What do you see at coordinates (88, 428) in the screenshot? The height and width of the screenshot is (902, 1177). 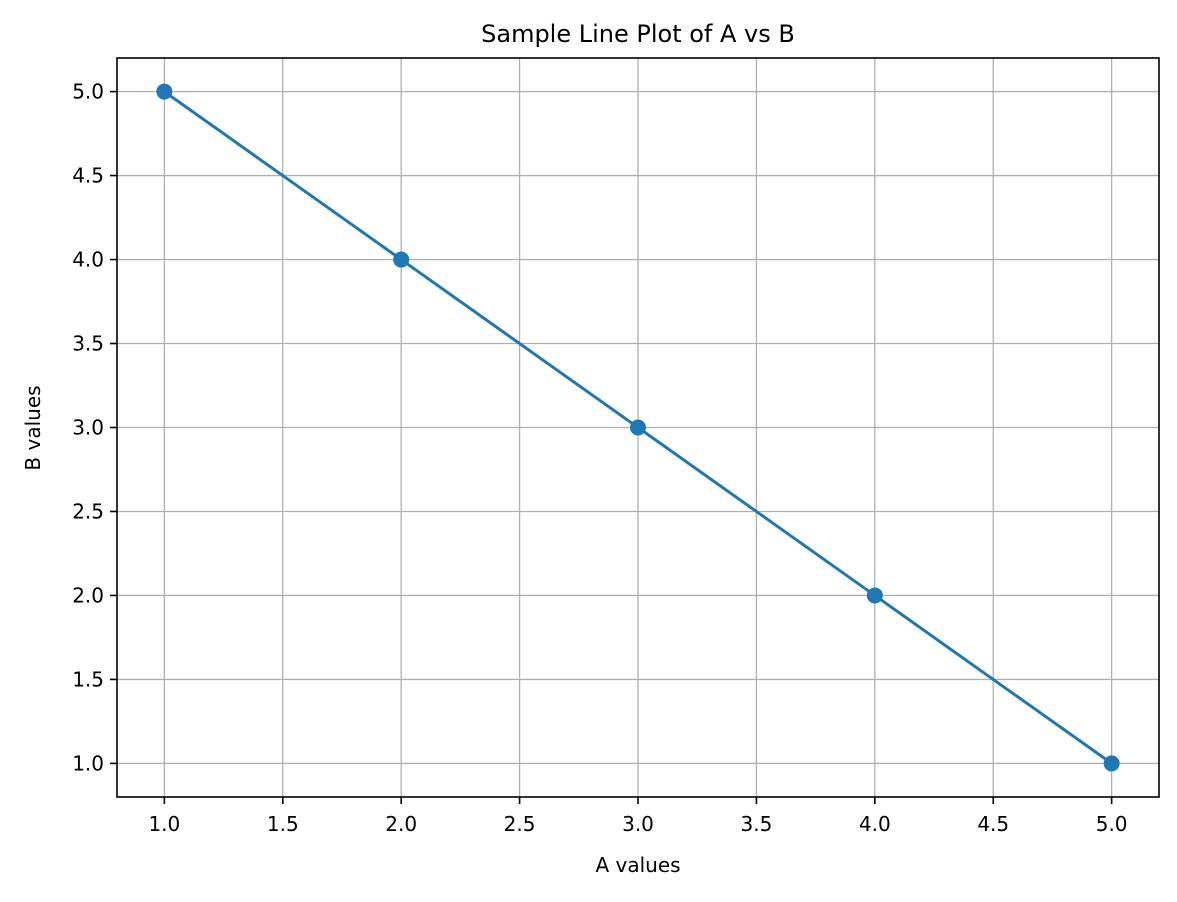 I see `y-tick-label: 3.0` at bounding box center [88, 428].